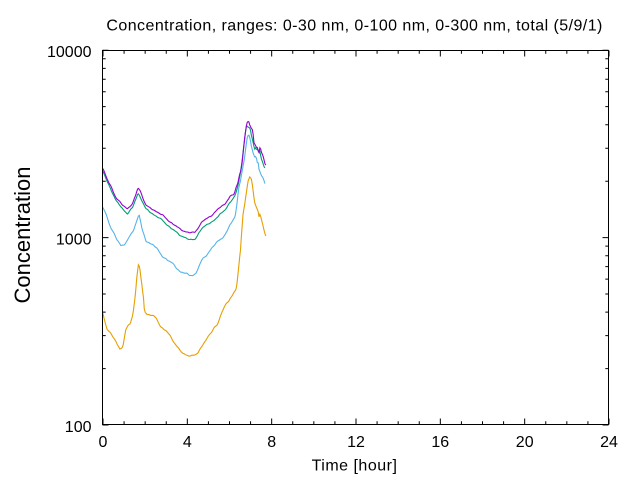  What do you see at coordinates (356, 442) in the screenshot?
I see `svg-text: 12` at bounding box center [356, 442].